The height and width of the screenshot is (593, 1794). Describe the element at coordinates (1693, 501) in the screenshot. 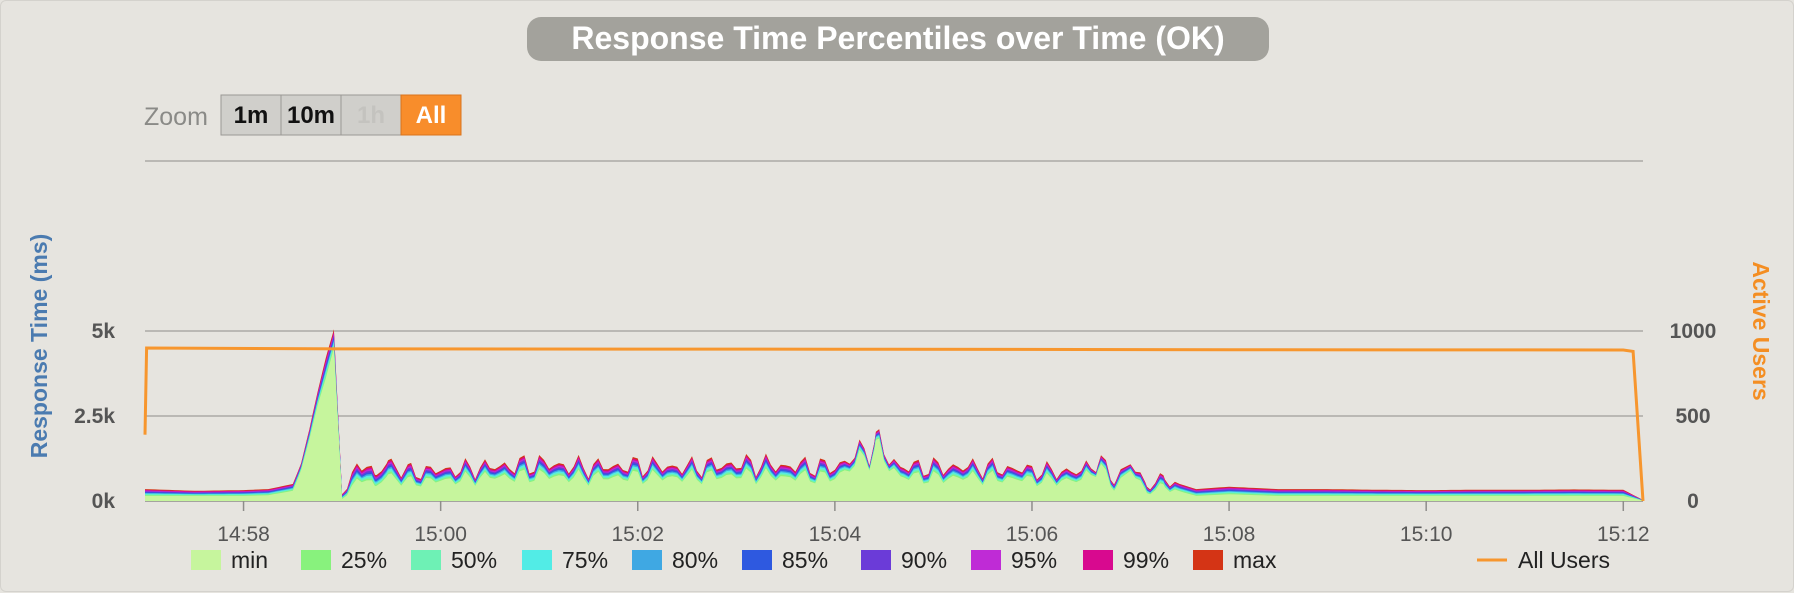

I see `y-tick-right: 0` at that location.